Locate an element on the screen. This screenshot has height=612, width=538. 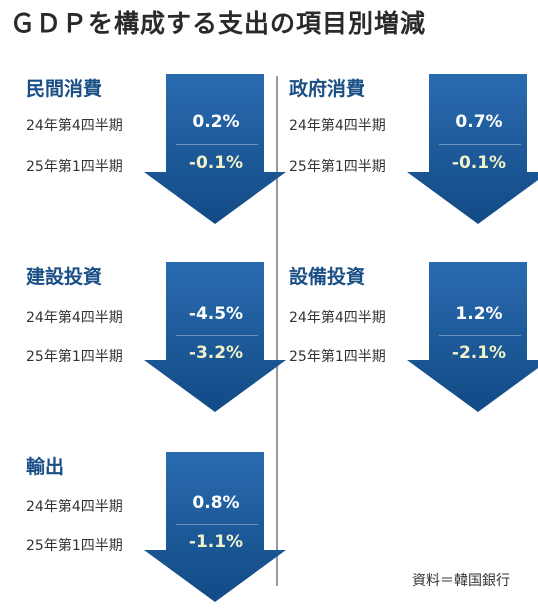
value-label: 0.2% is located at coordinates (216, 122).